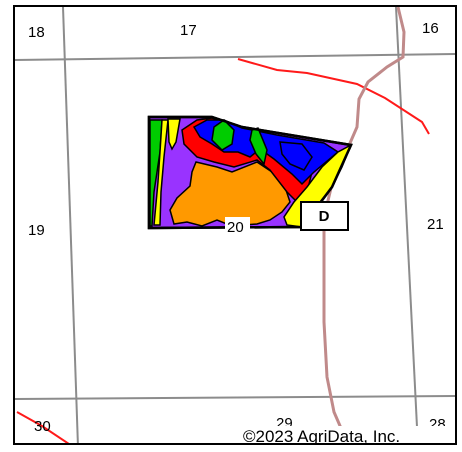 The image size is (462, 452). What do you see at coordinates (258, 146) in the screenshot?
I see `soil-zone-green-east` at bounding box center [258, 146].